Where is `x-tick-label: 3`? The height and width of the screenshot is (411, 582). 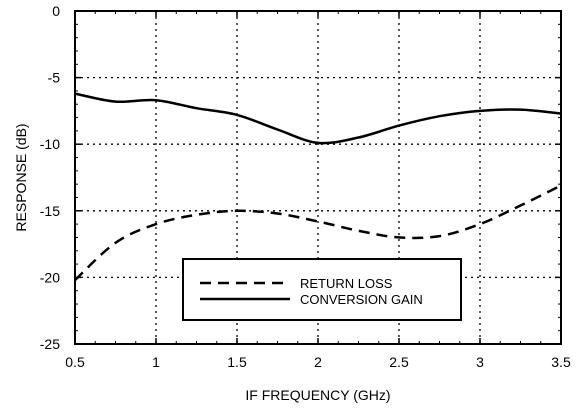
x-tick-label: 3 is located at coordinates (480, 362).